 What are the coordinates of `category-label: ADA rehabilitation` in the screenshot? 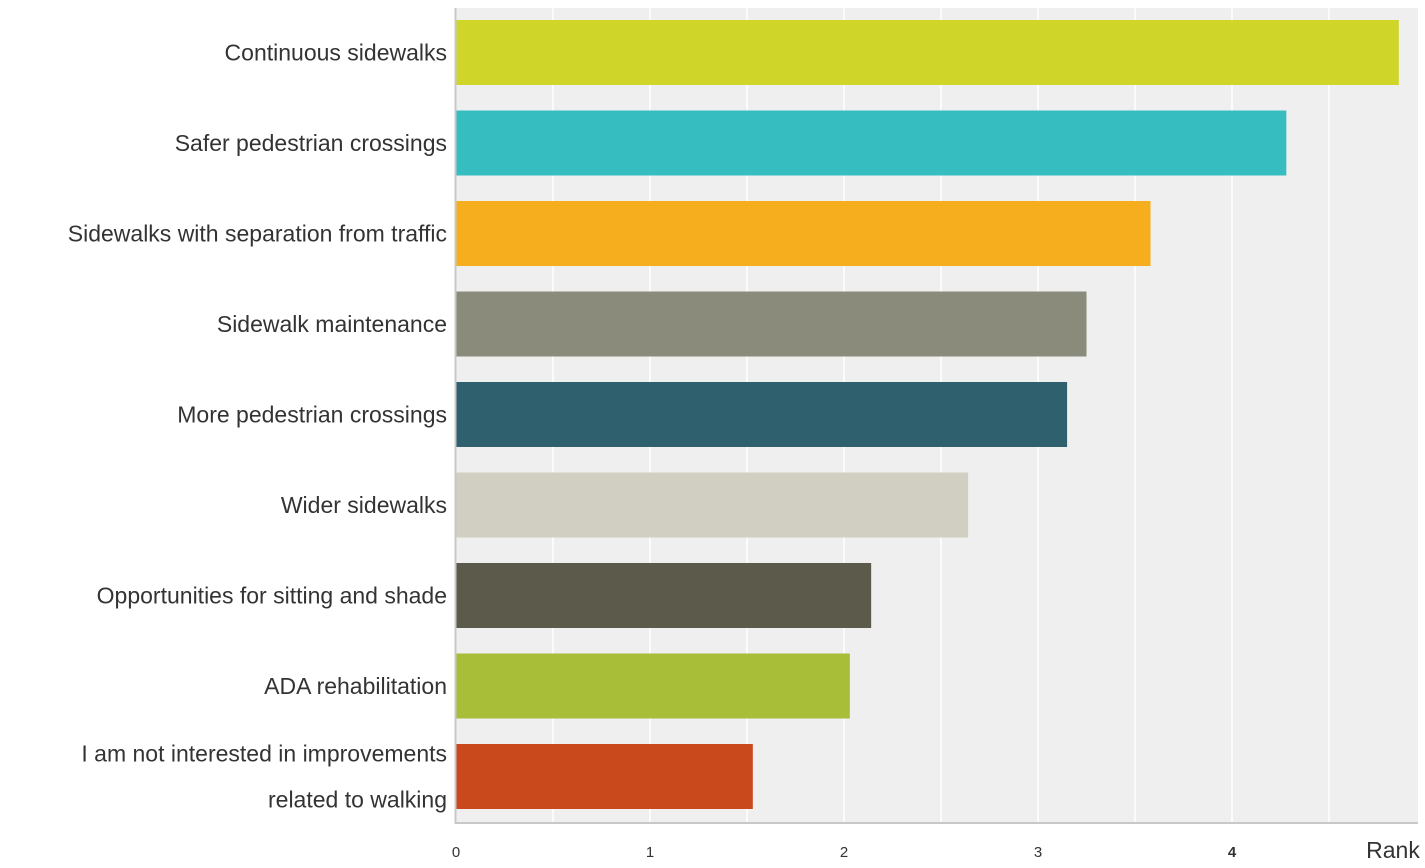 It's located at (355, 686).